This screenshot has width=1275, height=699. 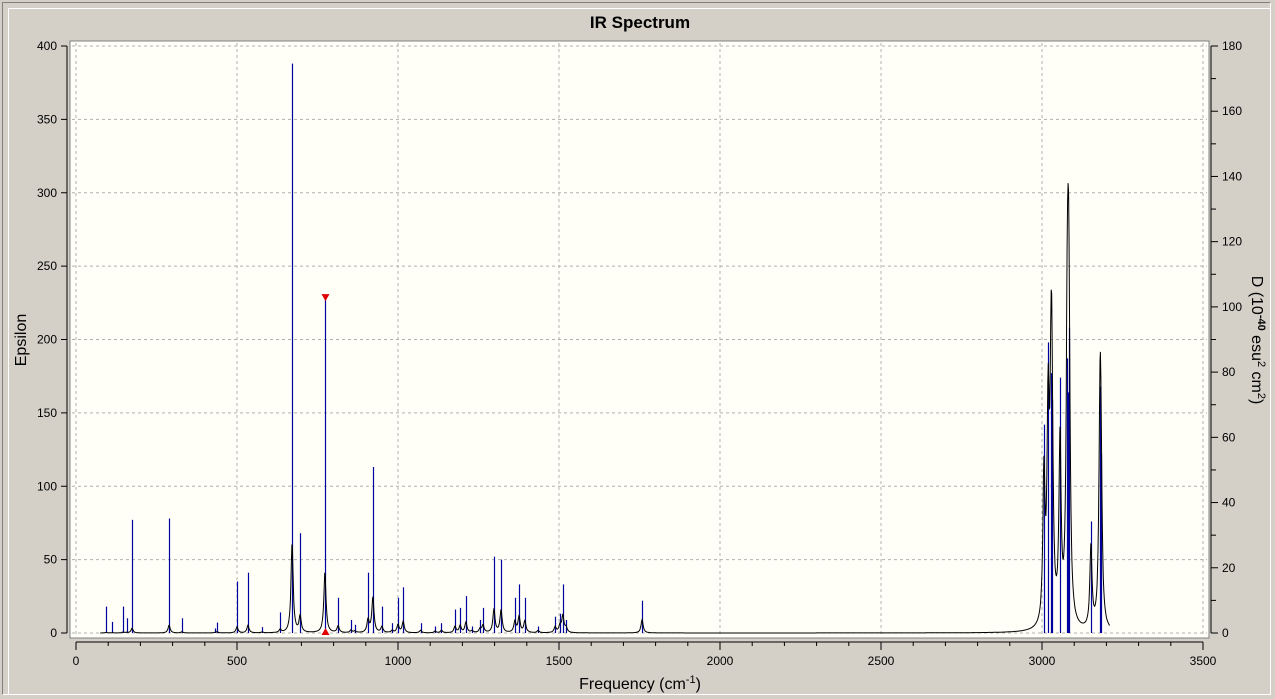 I want to click on x-axis-title-text: Frequency (cm, so click(x=632, y=684).